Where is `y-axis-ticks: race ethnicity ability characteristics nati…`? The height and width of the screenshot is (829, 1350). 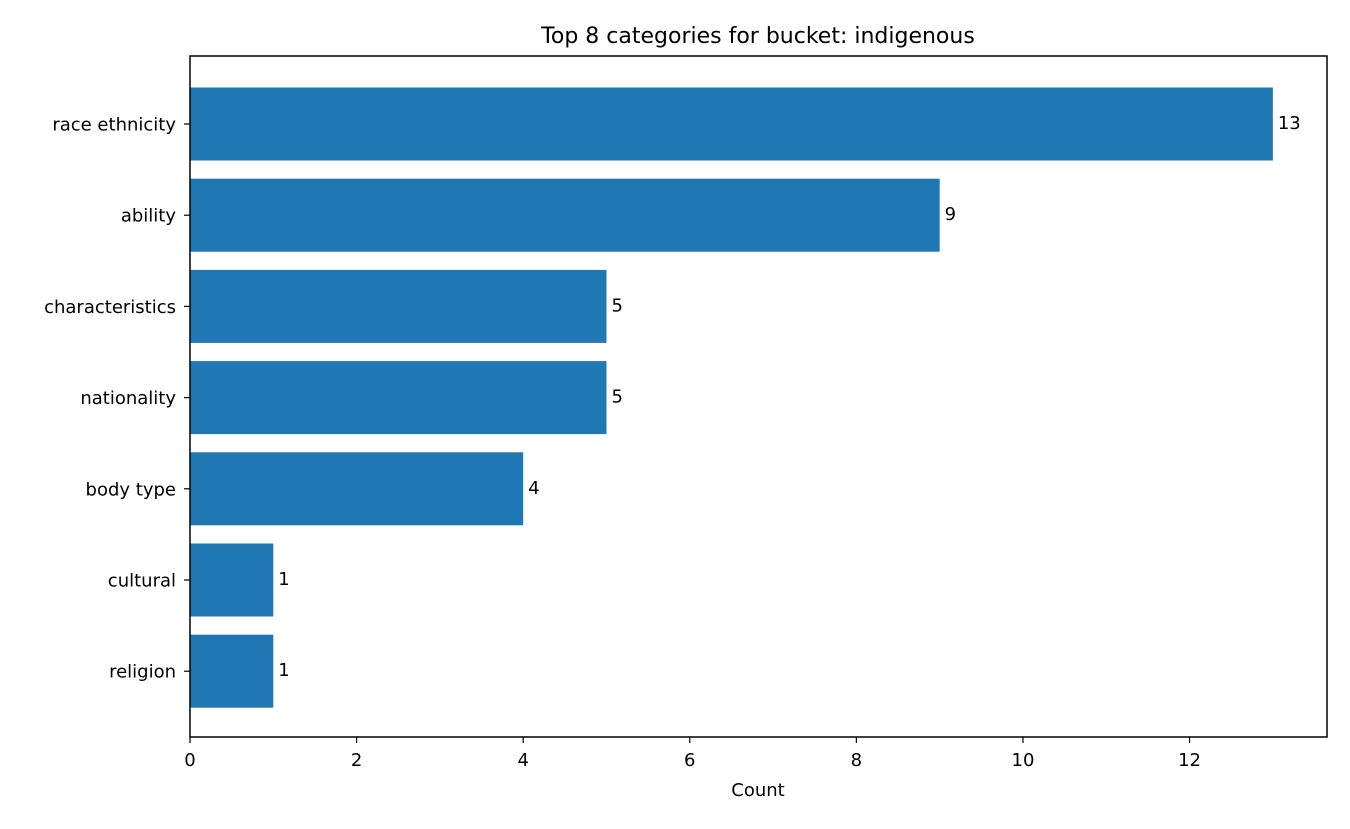
y-axis-ticks: race ethnicity ability characteristics nati… is located at coordinates (117, 399).